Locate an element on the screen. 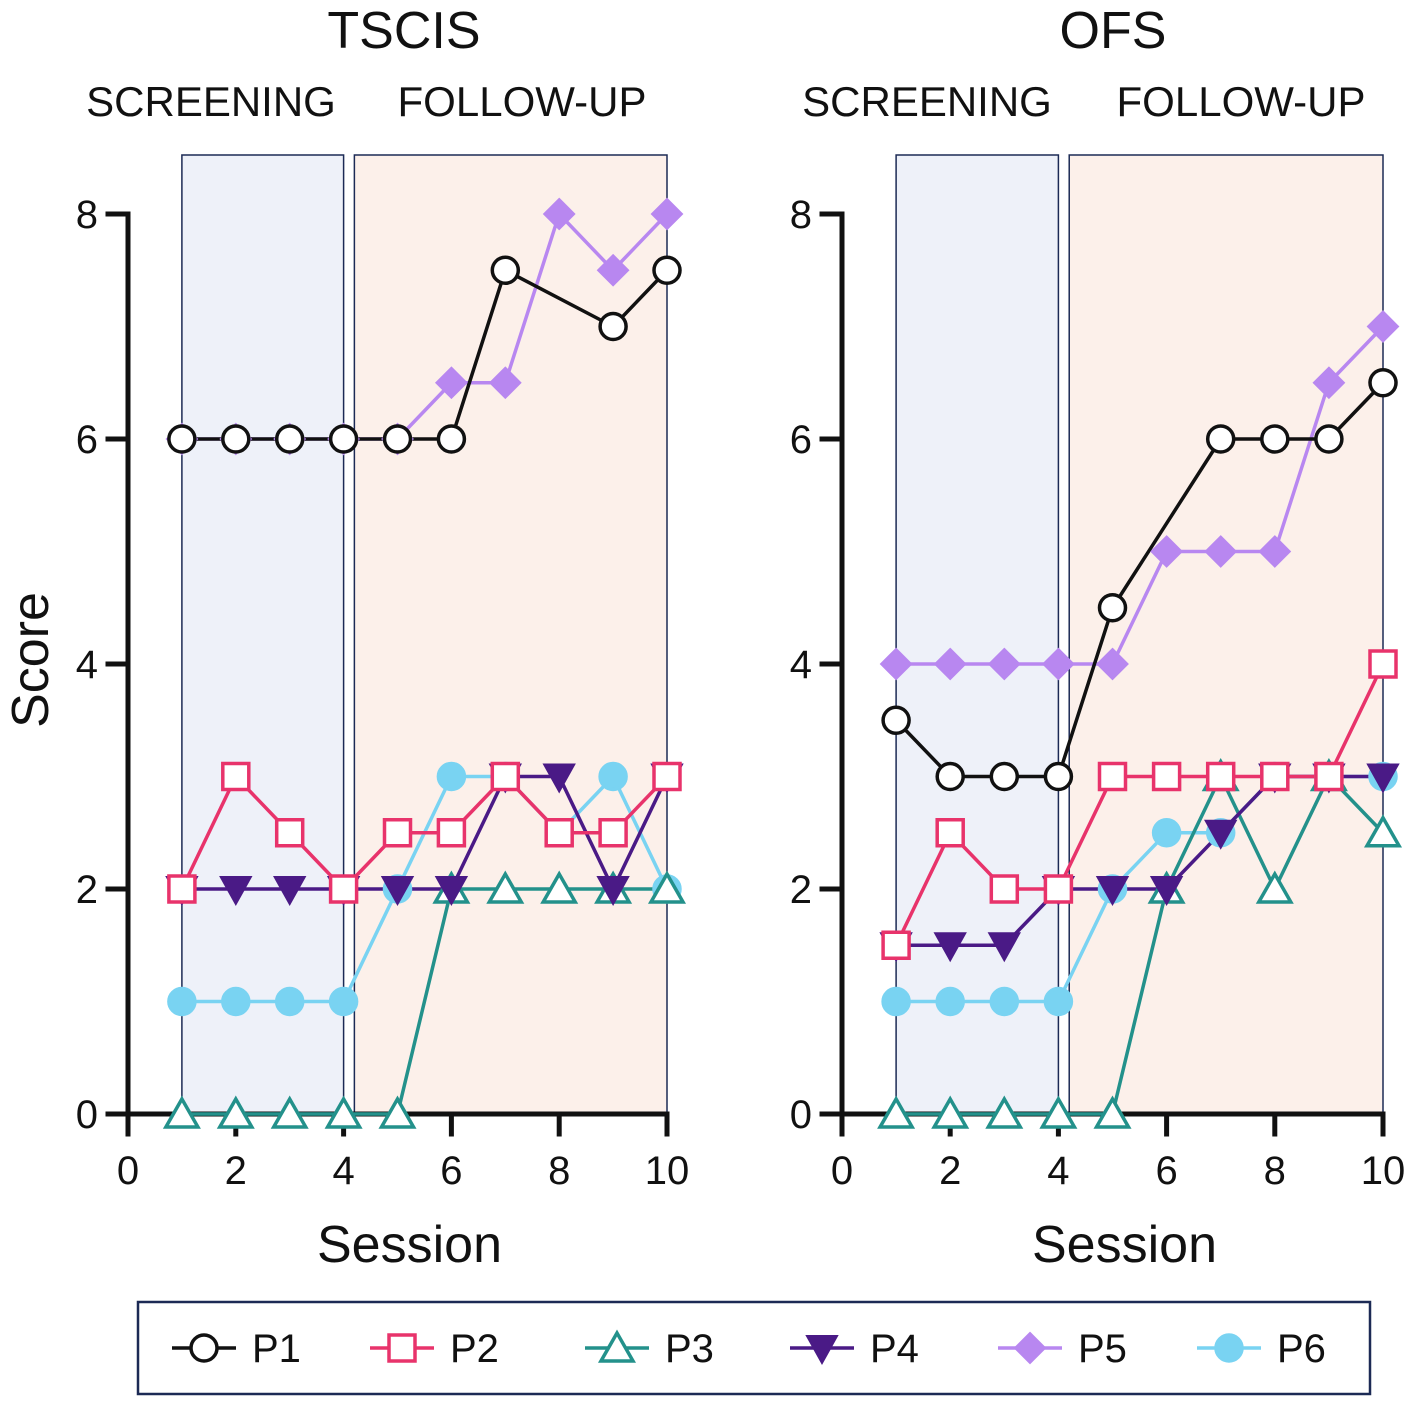 Image resolution: width=1412 pixels, height=1406 pixels. series-line-p5 is located at coordinates (1140, 495).